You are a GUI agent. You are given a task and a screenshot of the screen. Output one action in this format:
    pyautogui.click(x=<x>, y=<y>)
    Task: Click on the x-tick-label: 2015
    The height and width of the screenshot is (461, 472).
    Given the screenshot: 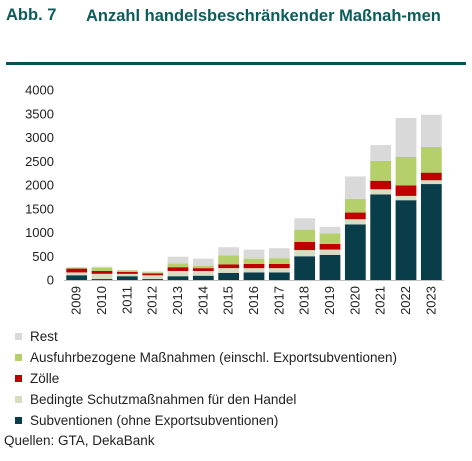 What is the action you would take?
    pyautogui.click(x=228, y=300)
    